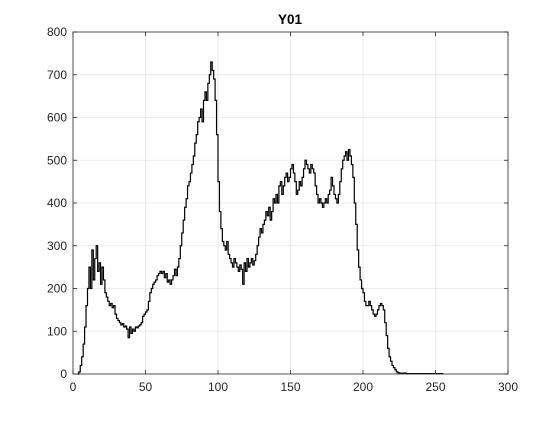  I want to click on y-tick-label: 300, so click(57, 246).